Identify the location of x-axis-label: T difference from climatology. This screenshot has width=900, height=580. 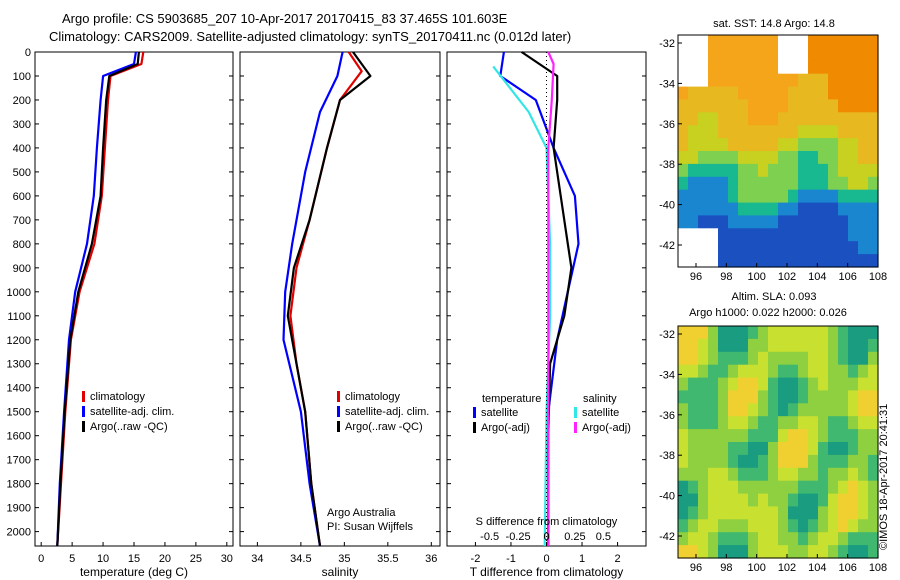
(547, 572).